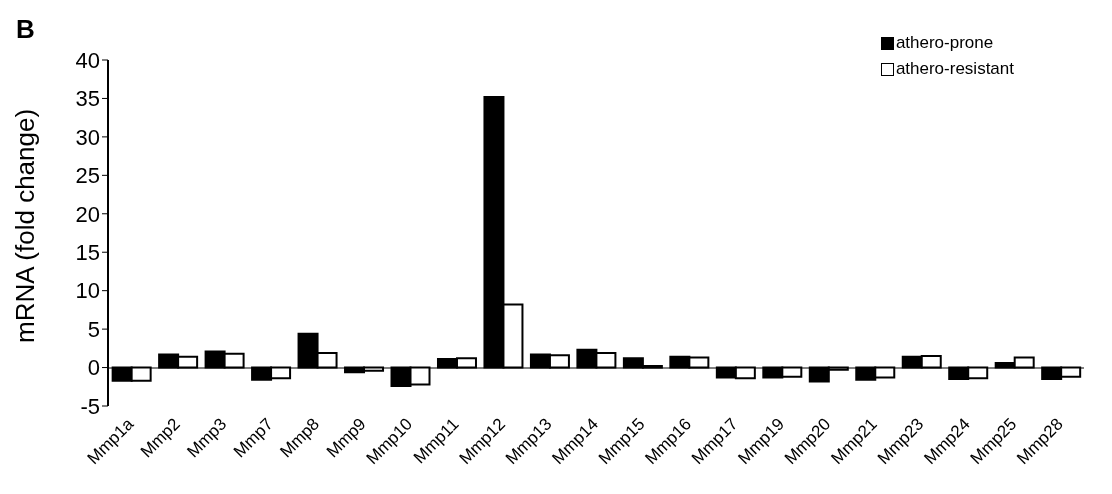  What do you see at coordinates (87, 291) in the screenshot?
I see `y-tick-label: 10` at bounding box center [87, 291].